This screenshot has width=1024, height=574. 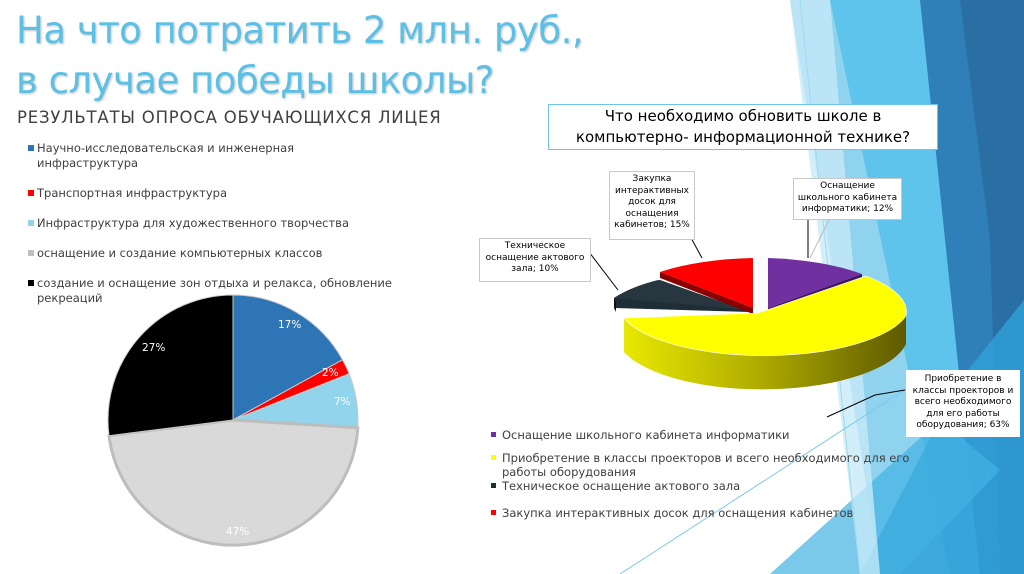 What do you see at coordinates (229, 117) in the screenshot?
I see `slide-subtitle: РЕЗУЛЬТАТЫ ОПРОСА ОБУЧАЮЩИХСЯ ЛИЦЕЯ` at bounding box center [229, 117].